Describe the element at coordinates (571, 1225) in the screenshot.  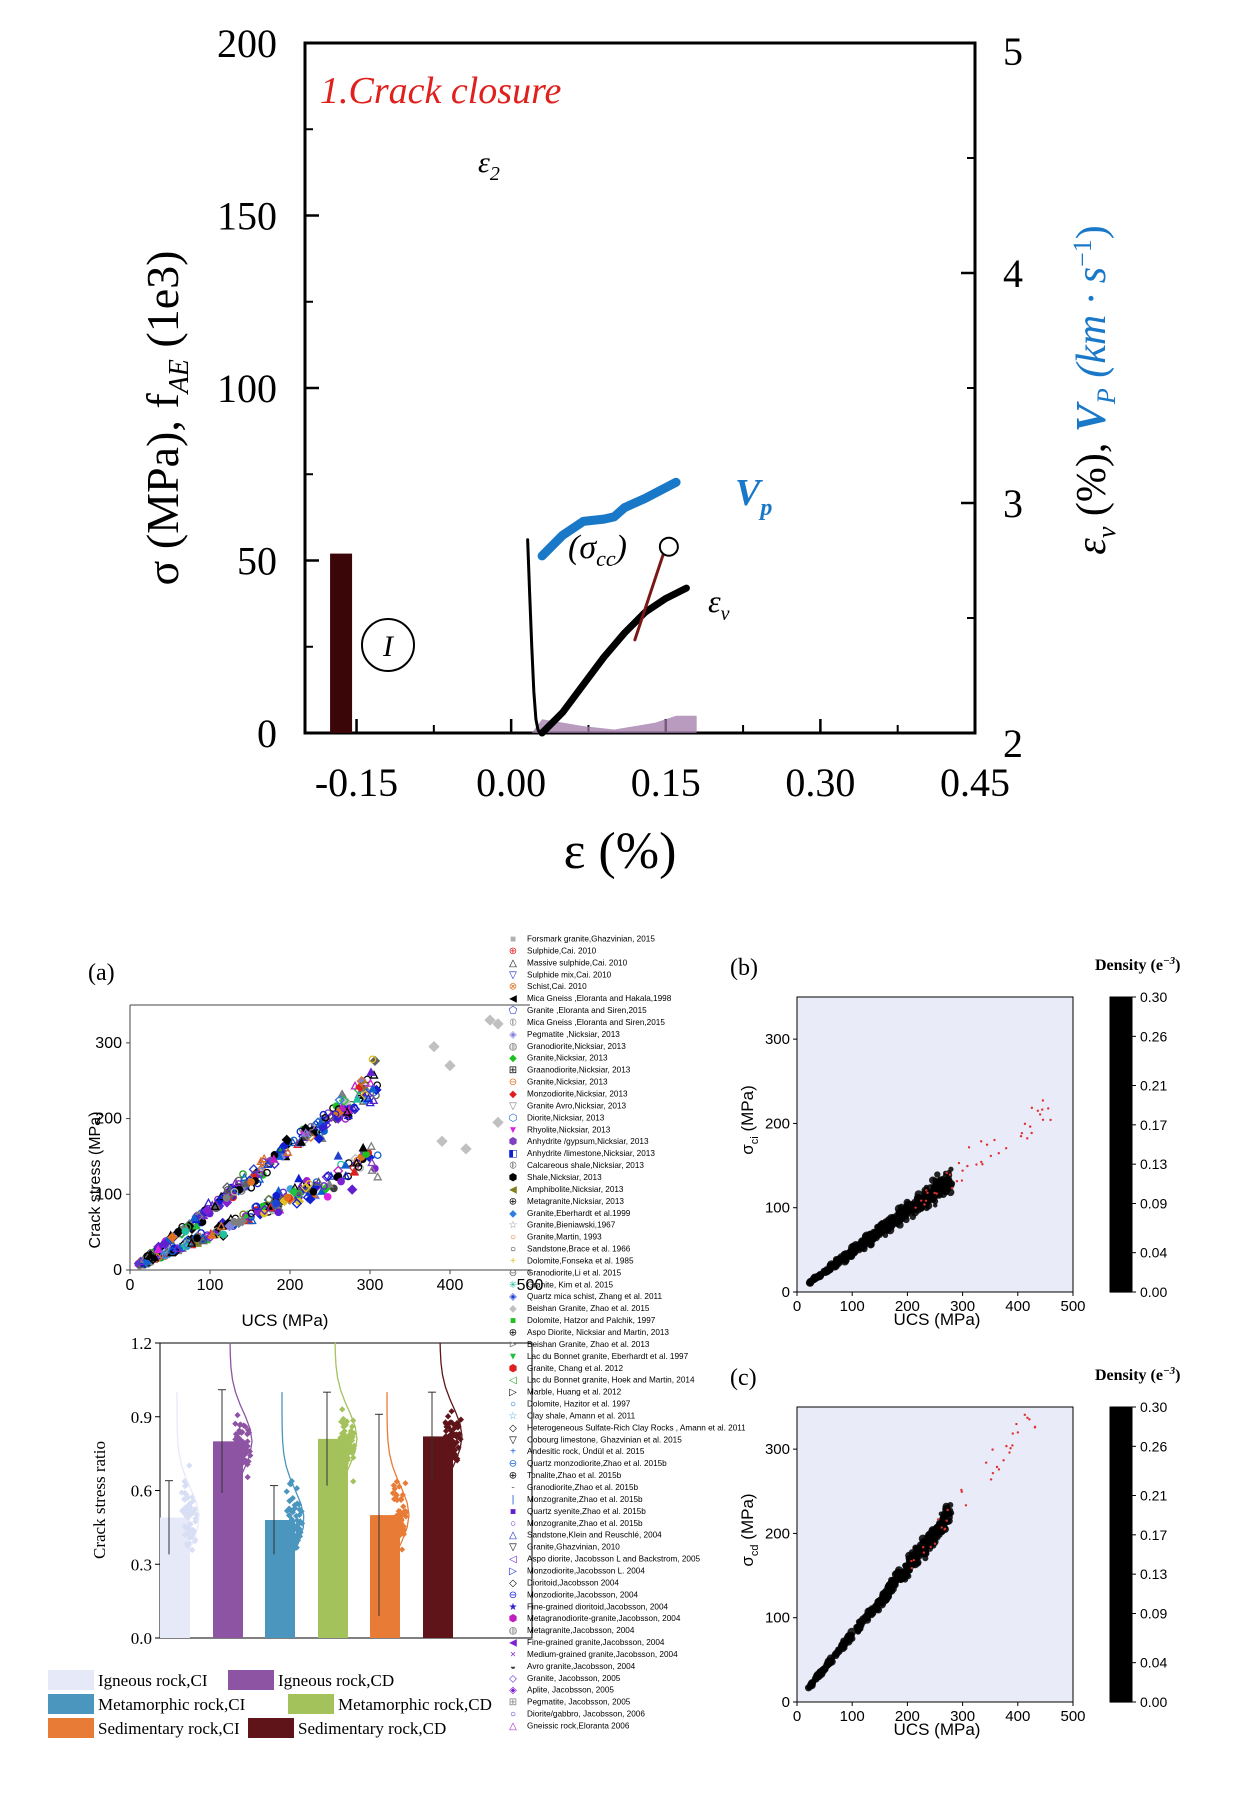
I see `legend-source-label: Granite,Bieniawski,1967` at that location.